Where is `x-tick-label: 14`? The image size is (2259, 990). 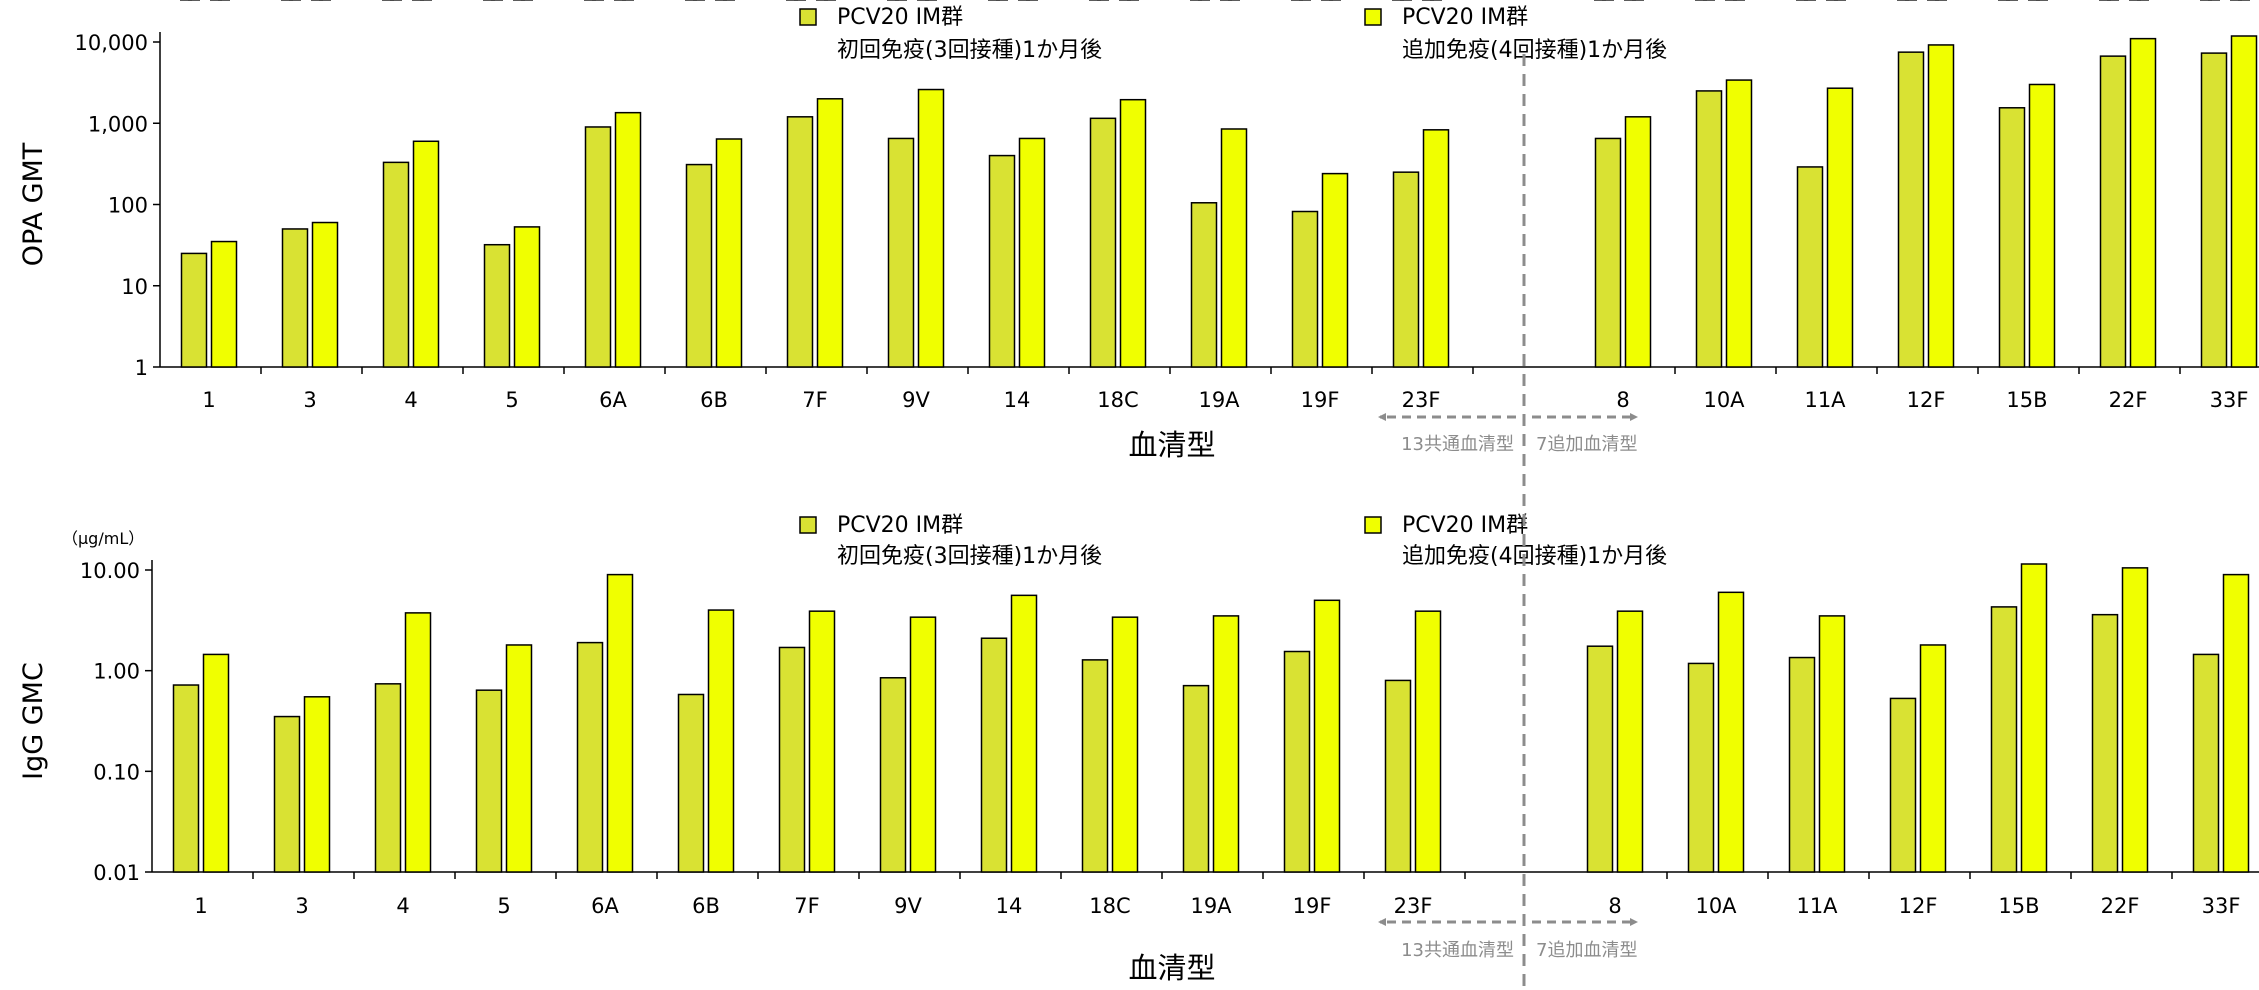
x-tick-label: 14 is located at coordinates (1009, 906).